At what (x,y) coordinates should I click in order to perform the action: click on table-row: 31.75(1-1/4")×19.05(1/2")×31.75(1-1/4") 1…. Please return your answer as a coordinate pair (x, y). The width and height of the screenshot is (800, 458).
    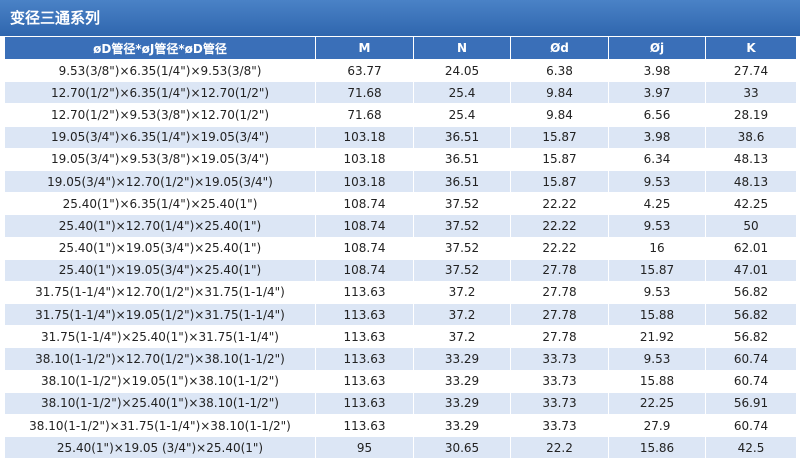
    Looking at the image, I should click on (400, 315).